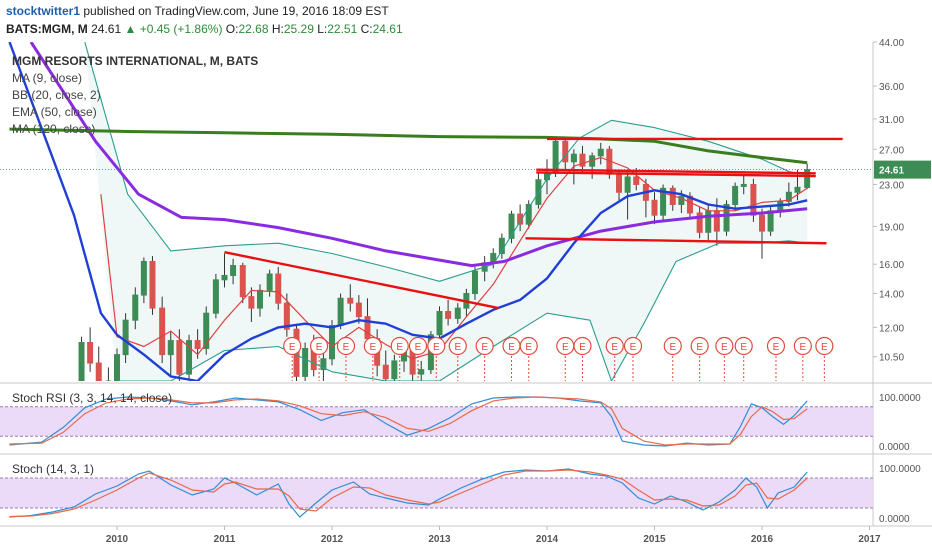  Describe the element at coordinates (891, 227) in the screenshot. I see `price-axis-label: 19.00` at that location.